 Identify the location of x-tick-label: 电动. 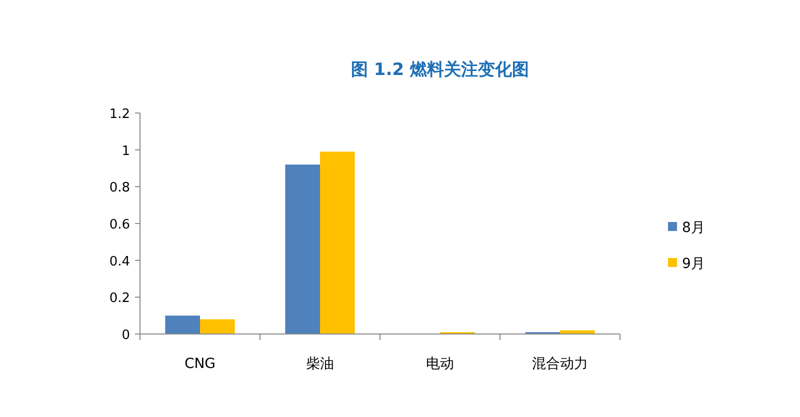
(440, 364).